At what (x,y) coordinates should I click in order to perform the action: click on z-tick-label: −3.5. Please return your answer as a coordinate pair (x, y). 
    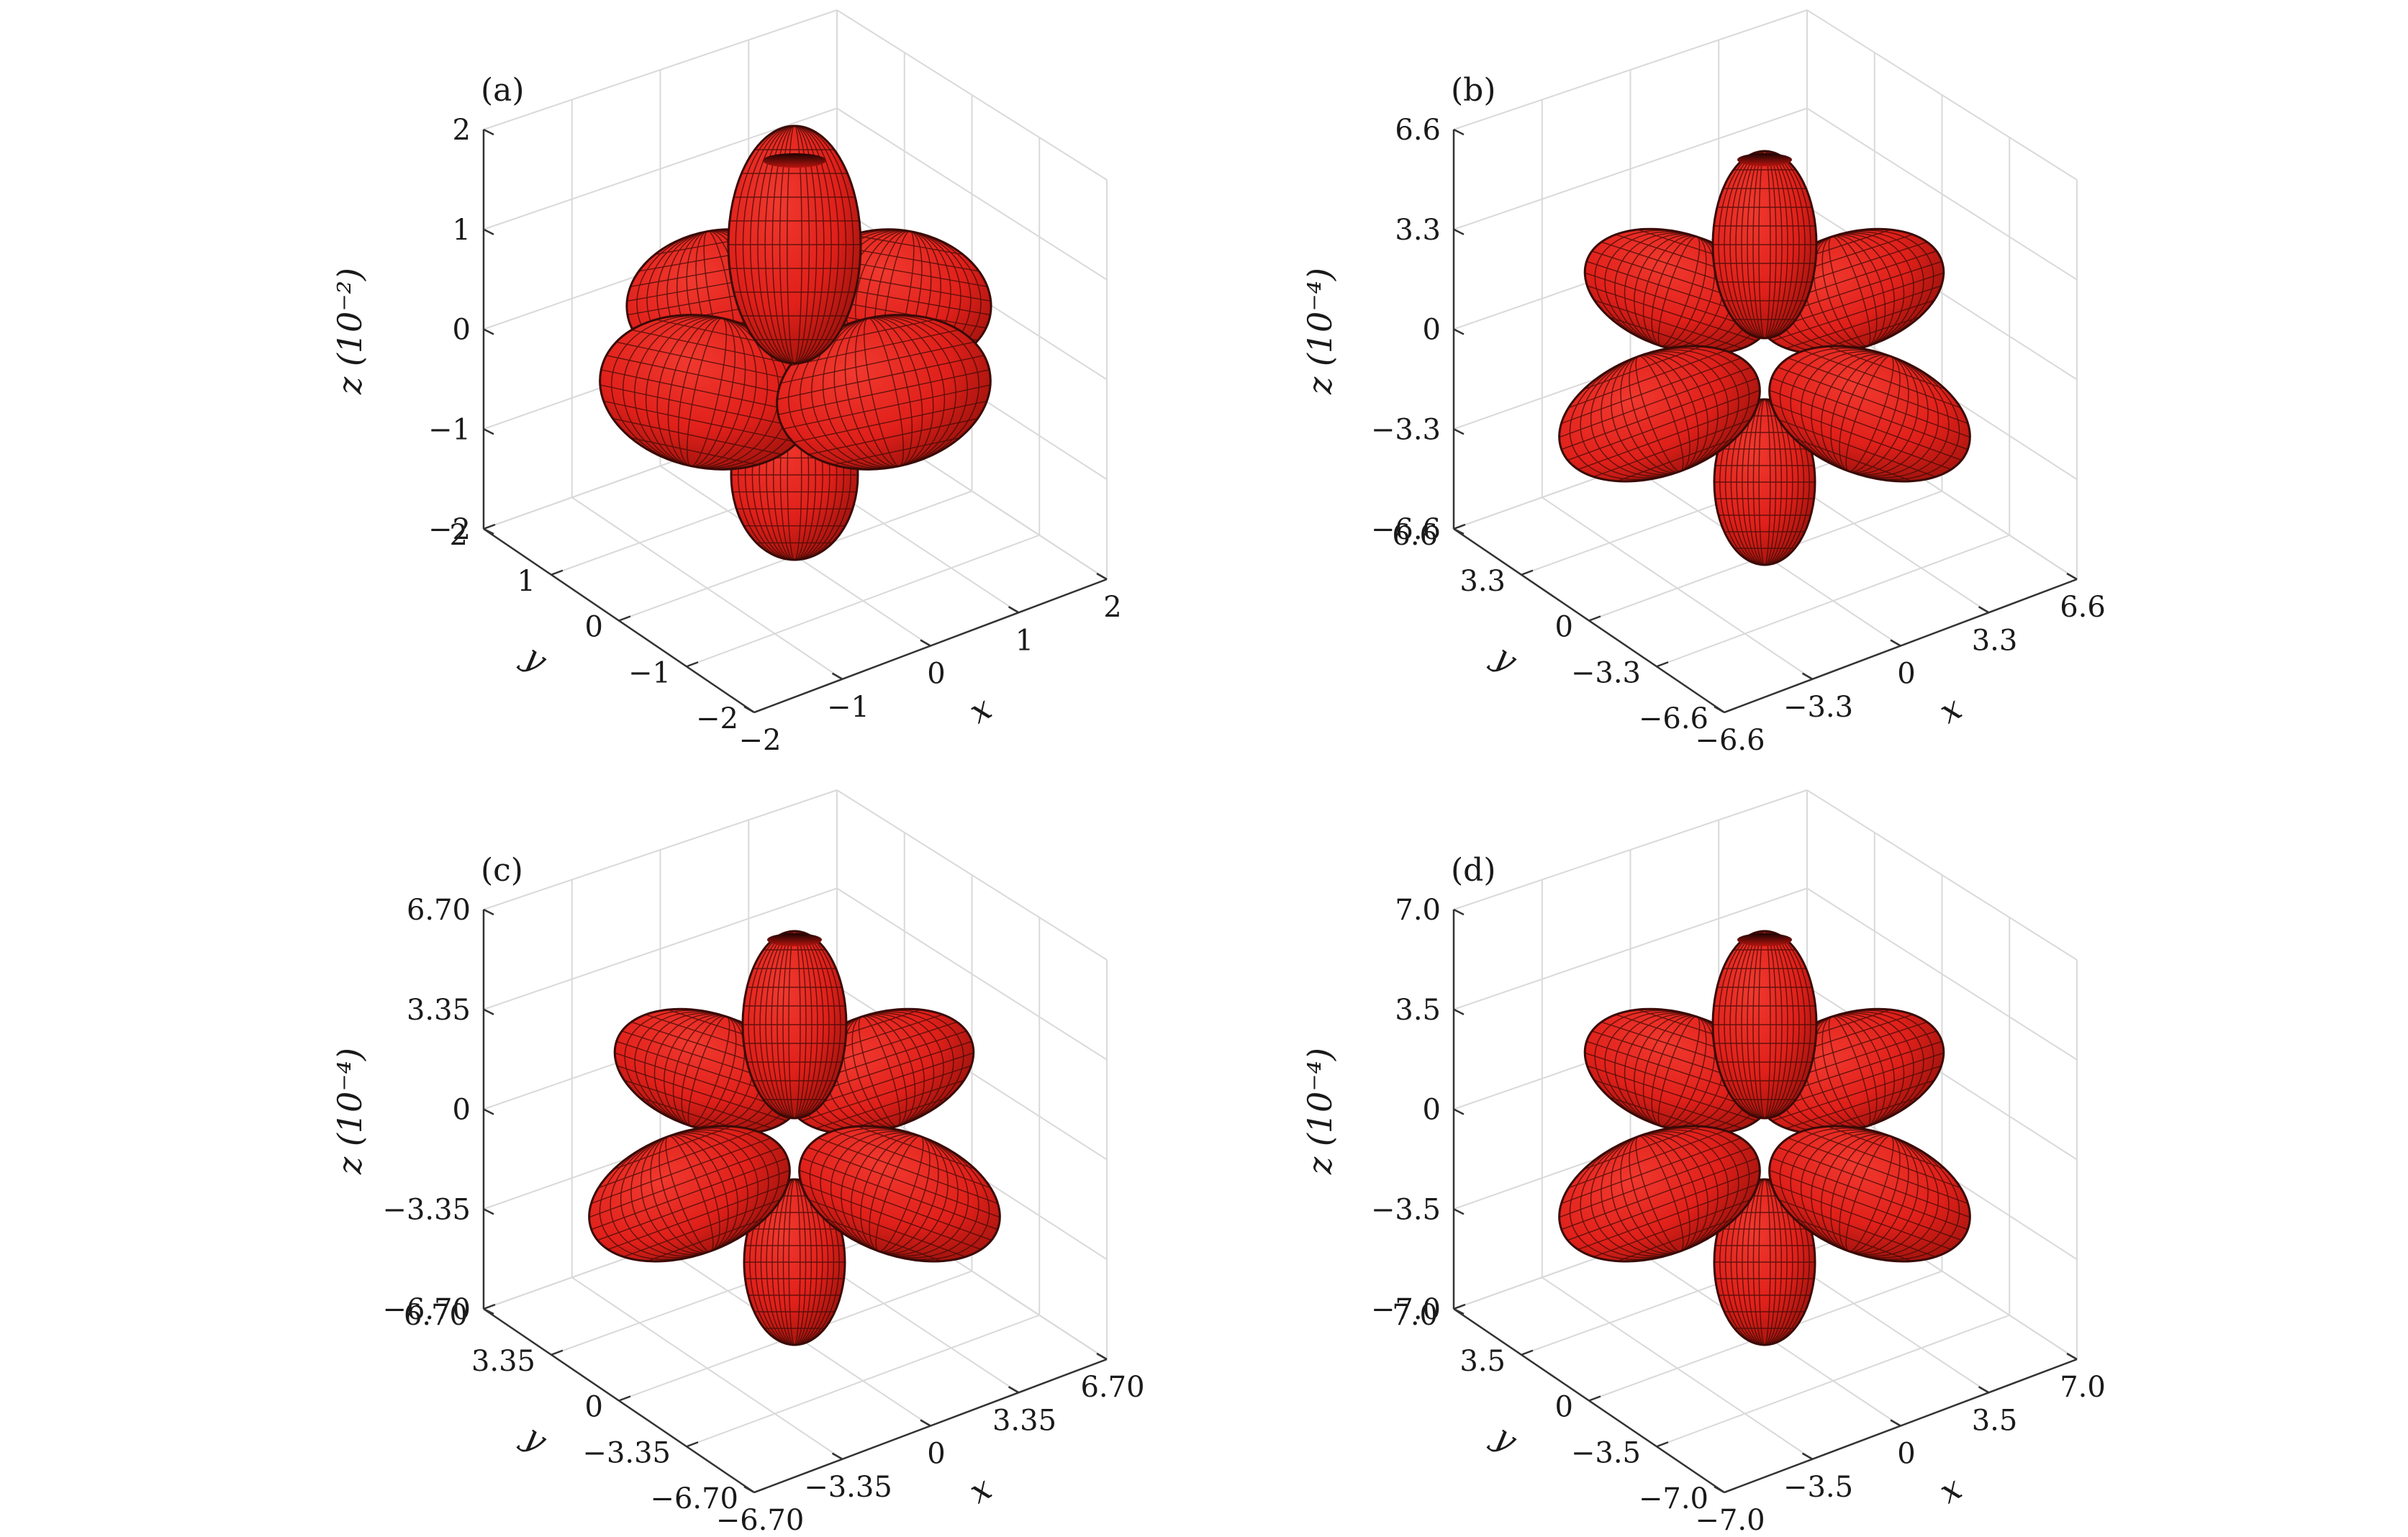
    Looking at the image, I should click on (1406, 1209).